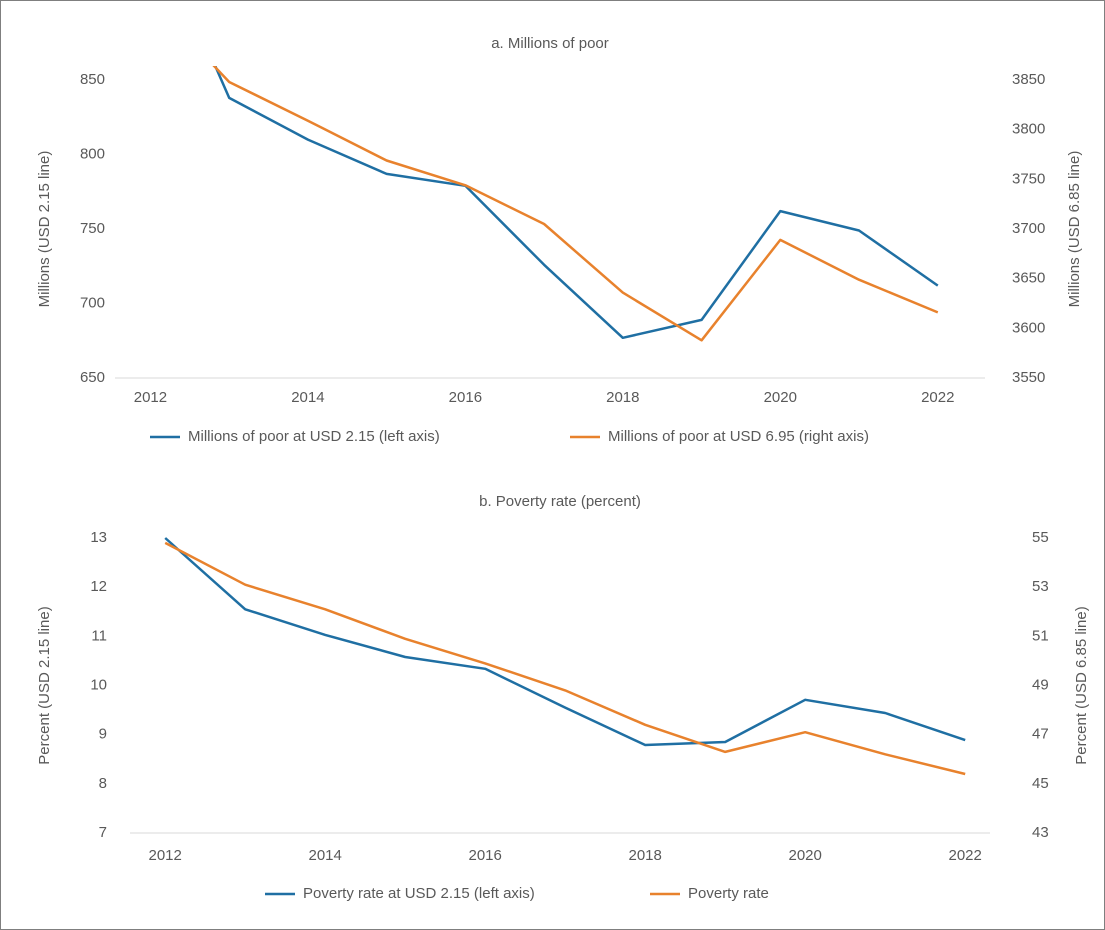 Image resolution: width=1105 pixels, height=930 pixels. Describe the element at coordinates (92, 302) in the screenshot. I see `y-tick-label: 700` at that location.